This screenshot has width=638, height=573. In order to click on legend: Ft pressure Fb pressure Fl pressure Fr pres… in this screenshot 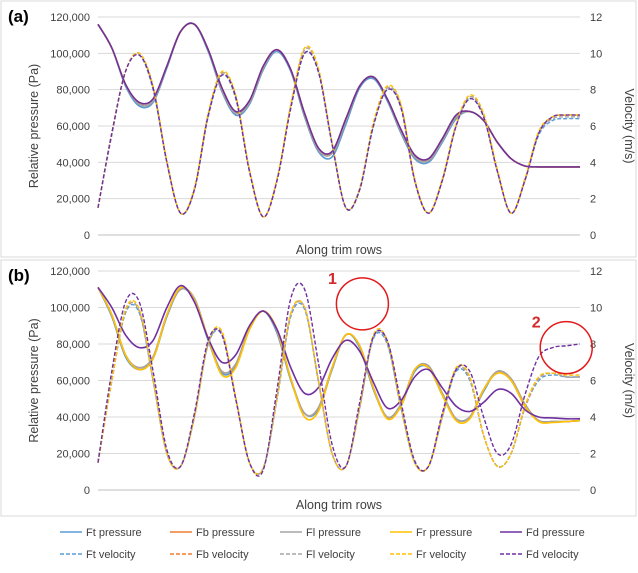, I will do `click(322, 544)`.